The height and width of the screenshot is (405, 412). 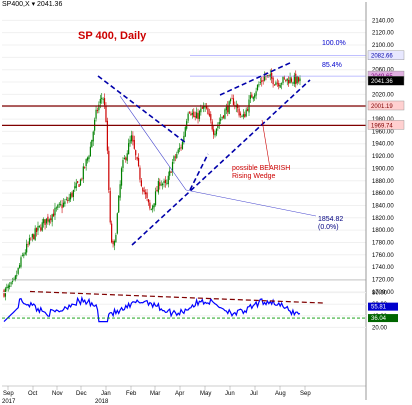 I want to click on price-tick-label: 1720.00, so click(x=383, y=280).